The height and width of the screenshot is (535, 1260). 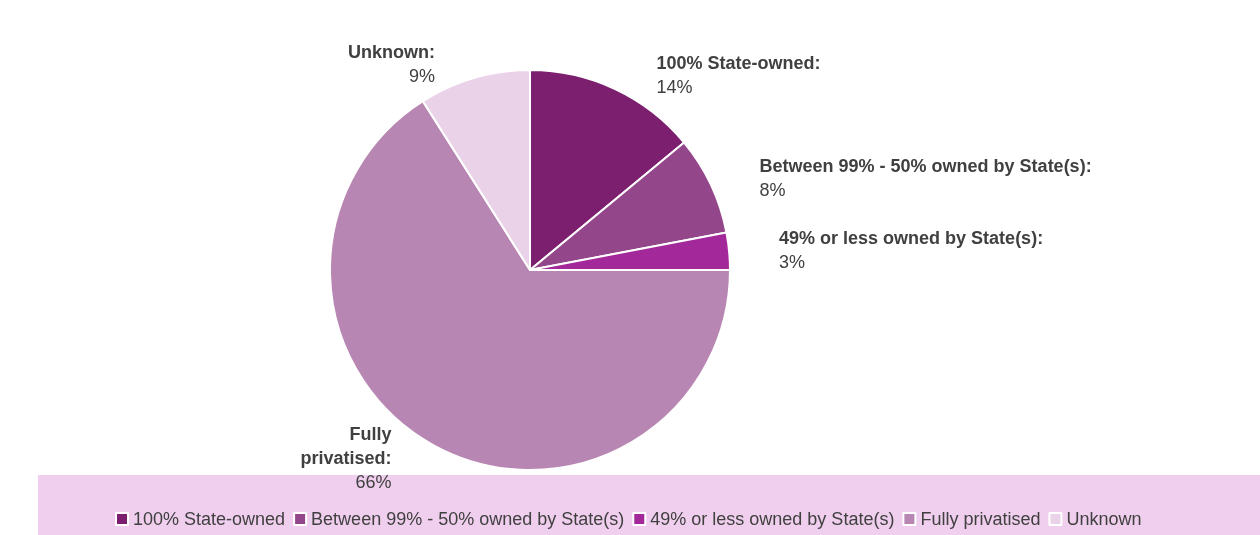 I want to click on data-label: Between 99% - 50% owned by State(s): 8%, so click(x=925, y=178).